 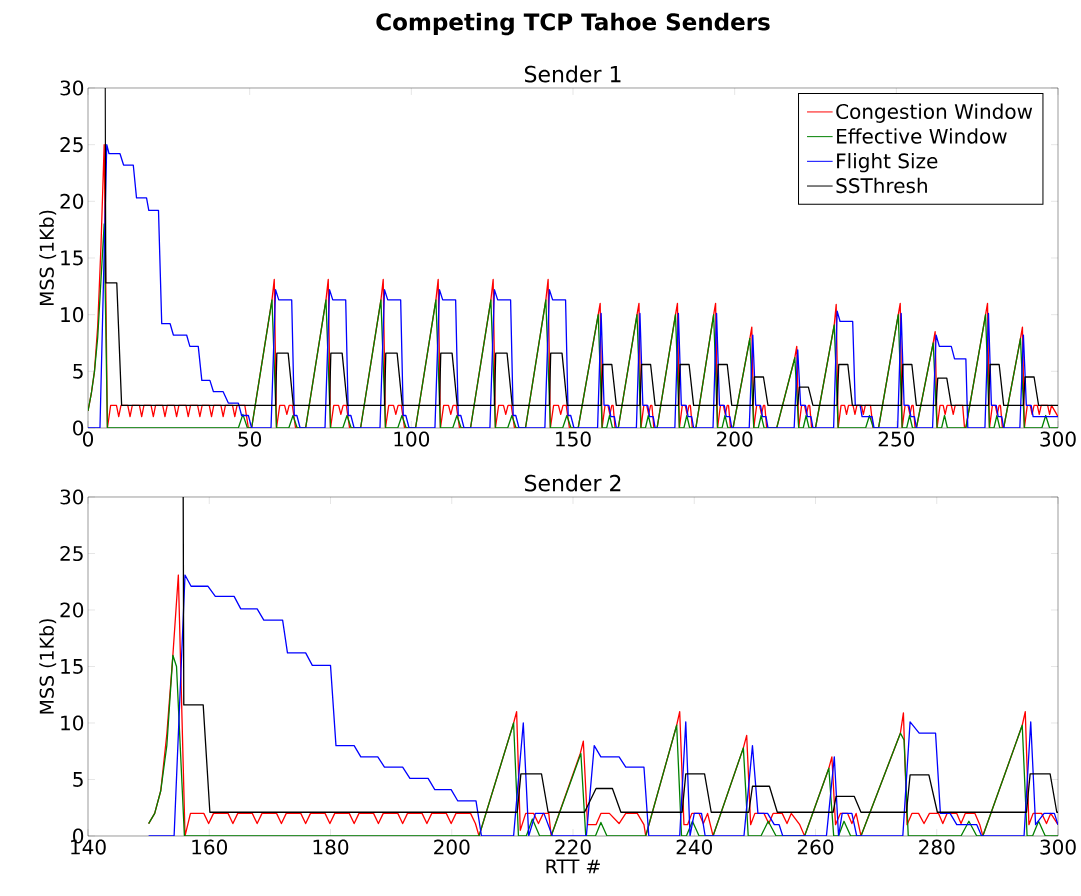 What do you see at coordinates (937, 847) in the screenshot?
I see `x-tick-label: 280` at bounding box center [937, 847].